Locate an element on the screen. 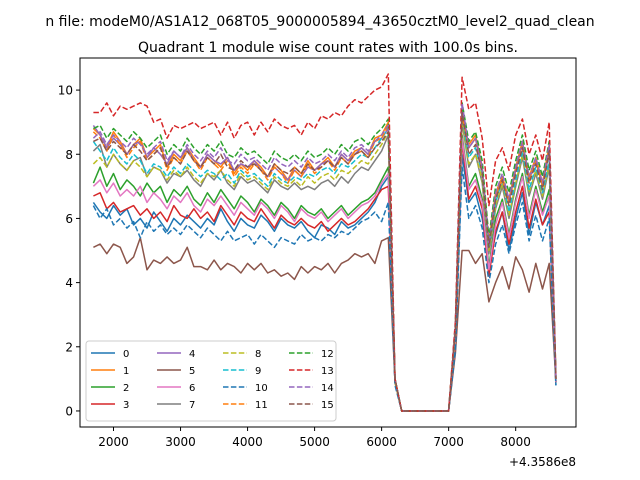 Image resolution: width=640 pixels, height=480 pixels. legend-label-13: 13 is located at coordinates (327, 371).